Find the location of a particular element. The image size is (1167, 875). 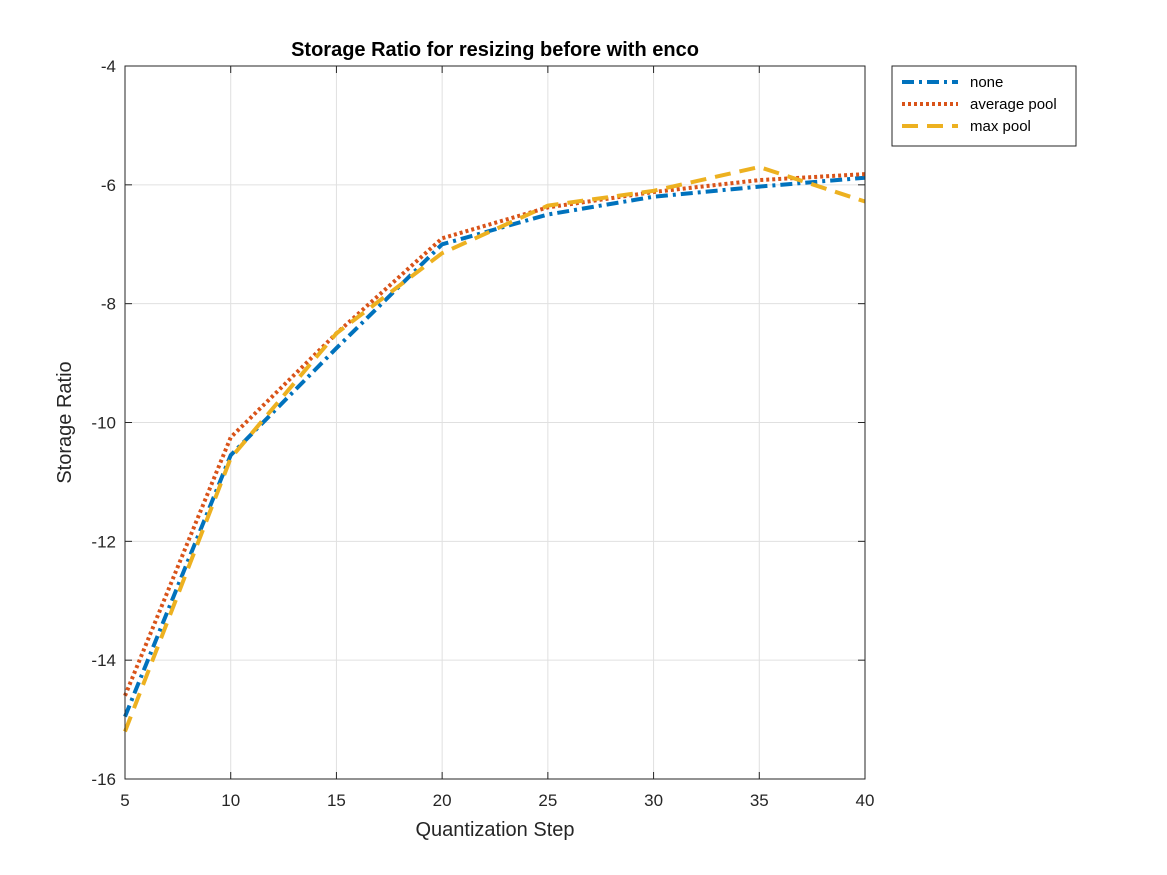

y-tick-label: -8 is located at coordinates (108, 304).